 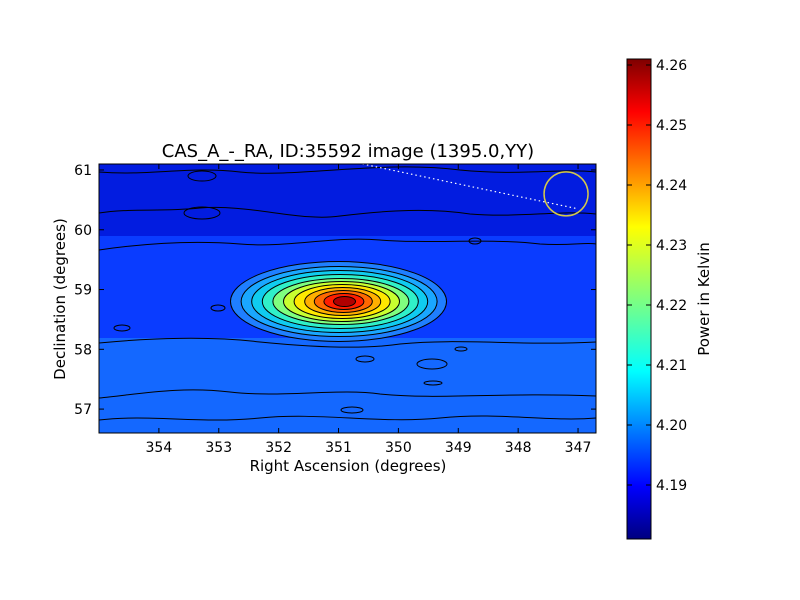 I want to click on colorbar-tick-label: 4.22, so click(x=671, y=306).